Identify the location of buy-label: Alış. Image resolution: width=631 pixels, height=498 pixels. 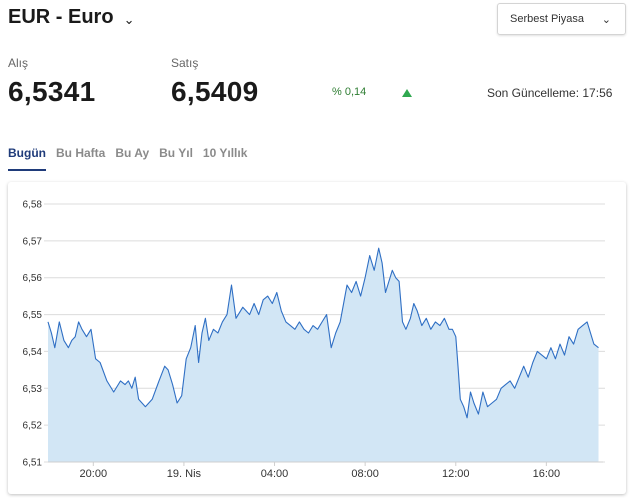
(18, 63).